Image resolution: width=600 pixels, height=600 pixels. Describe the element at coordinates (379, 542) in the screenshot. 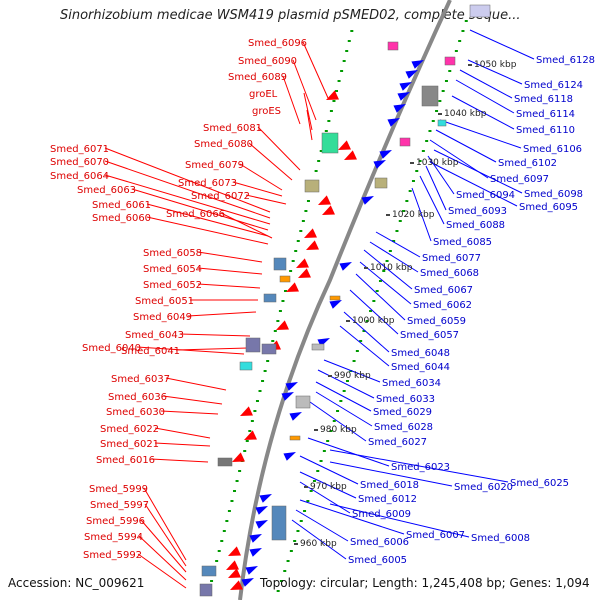

I see `gene-label: Smed_6006` at that location.